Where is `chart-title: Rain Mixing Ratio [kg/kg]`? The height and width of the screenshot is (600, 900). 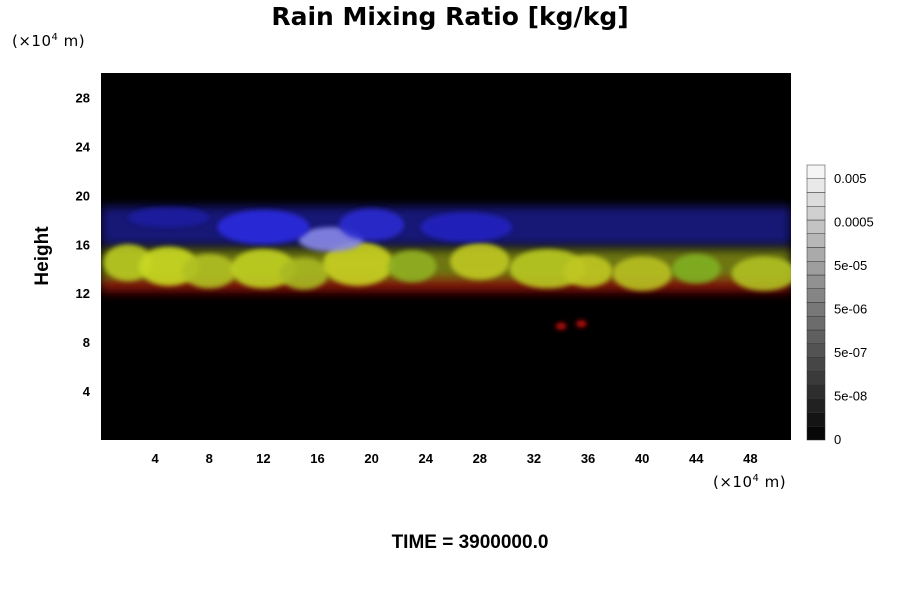
chart-title: Rain Mixing Ratio [kg/kg] is located at coordinates (450, 16).